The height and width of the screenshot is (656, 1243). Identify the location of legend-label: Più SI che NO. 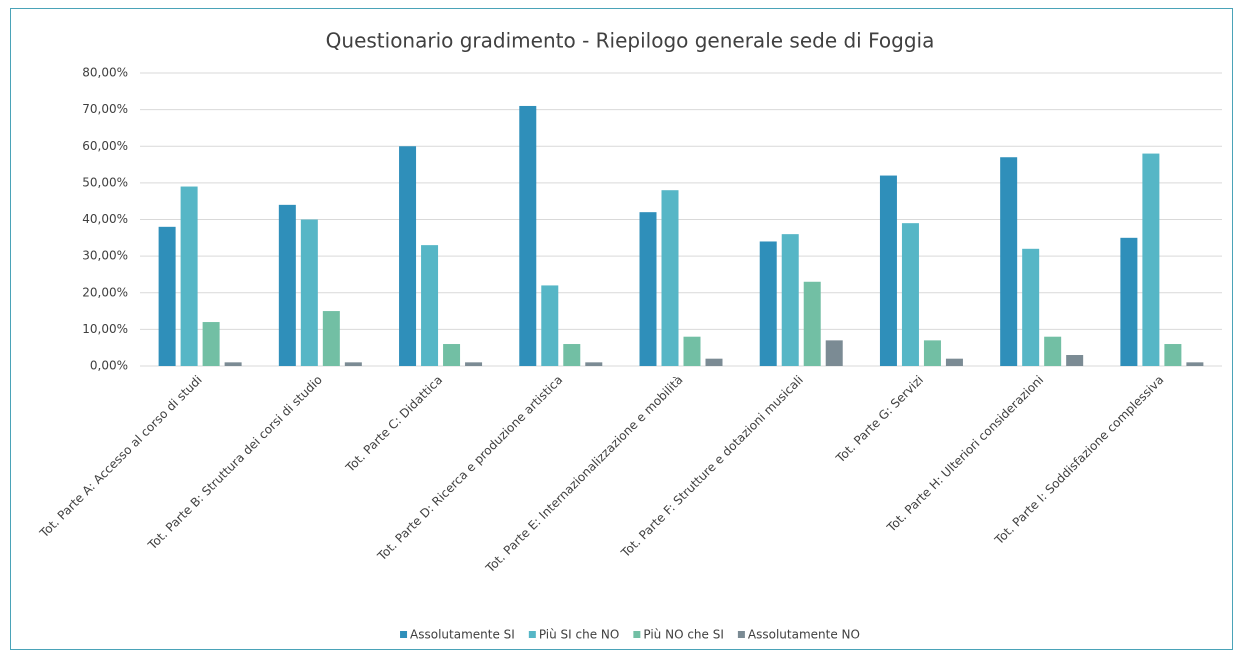
(579, 635).